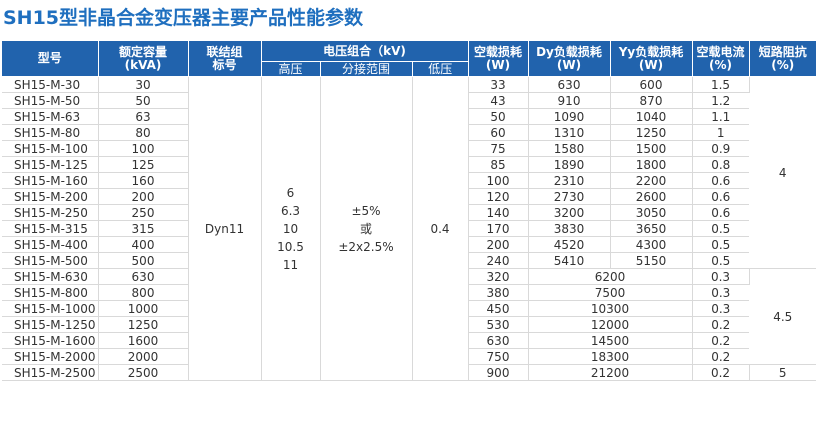 The height and width of the screenshot is (421, 821). What do you see at coordinates (498, 100) in the screenshot?
I see `cell-no-load-loss: 43` at bounding box center [498, 100].